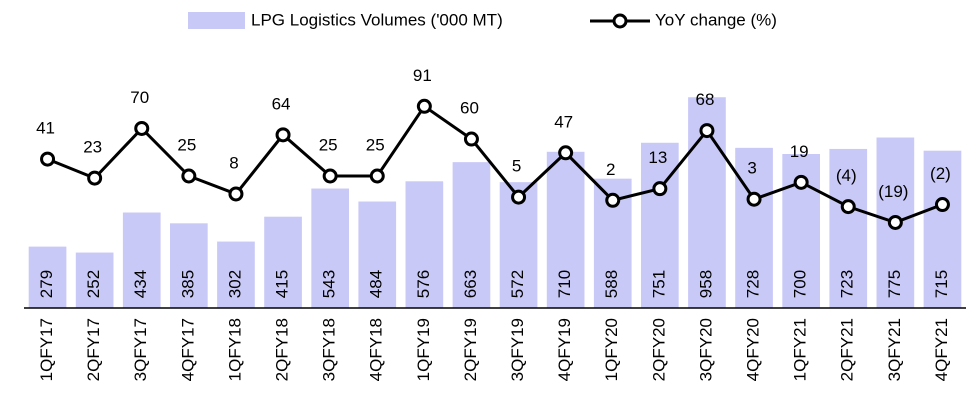 The image size is (978, 407). Describe the element at coordinates (329, 349) in the screenshot. I see `x-tick-label: 3QFY18` at that location.